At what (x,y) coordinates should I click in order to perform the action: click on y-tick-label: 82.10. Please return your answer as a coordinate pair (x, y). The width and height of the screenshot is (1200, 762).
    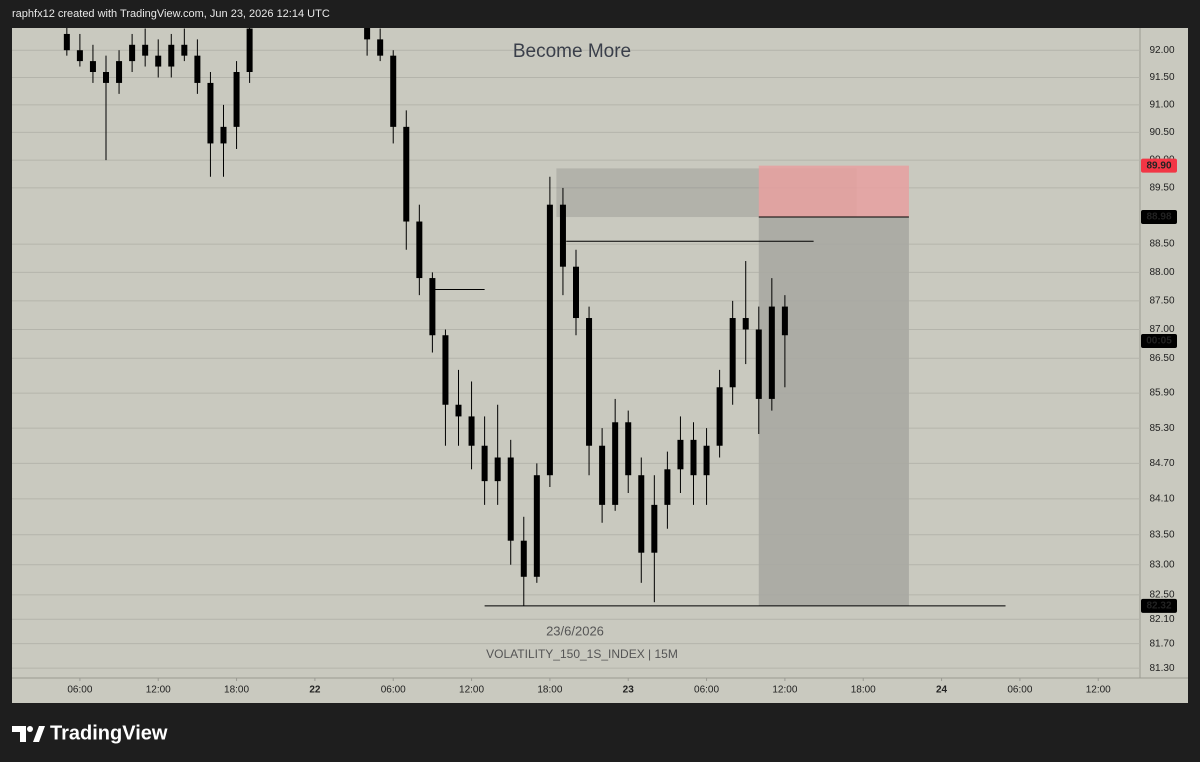
    Looking at the image, I should click on (1161, 619).